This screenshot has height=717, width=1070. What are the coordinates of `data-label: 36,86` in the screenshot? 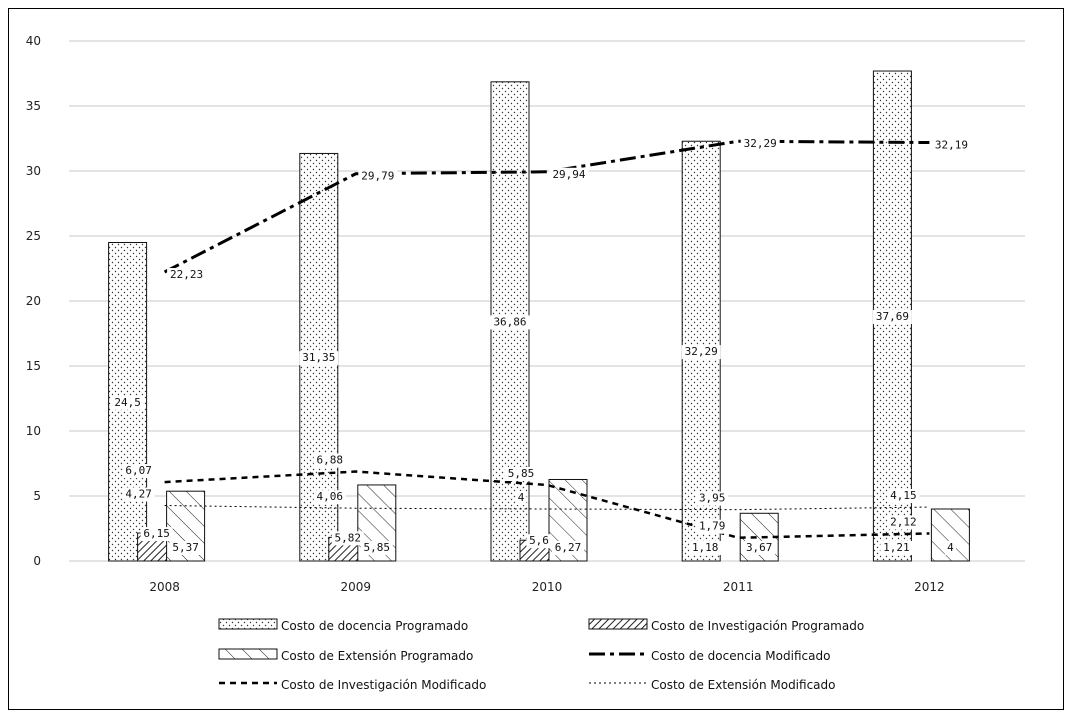 It's located at (509, 321).